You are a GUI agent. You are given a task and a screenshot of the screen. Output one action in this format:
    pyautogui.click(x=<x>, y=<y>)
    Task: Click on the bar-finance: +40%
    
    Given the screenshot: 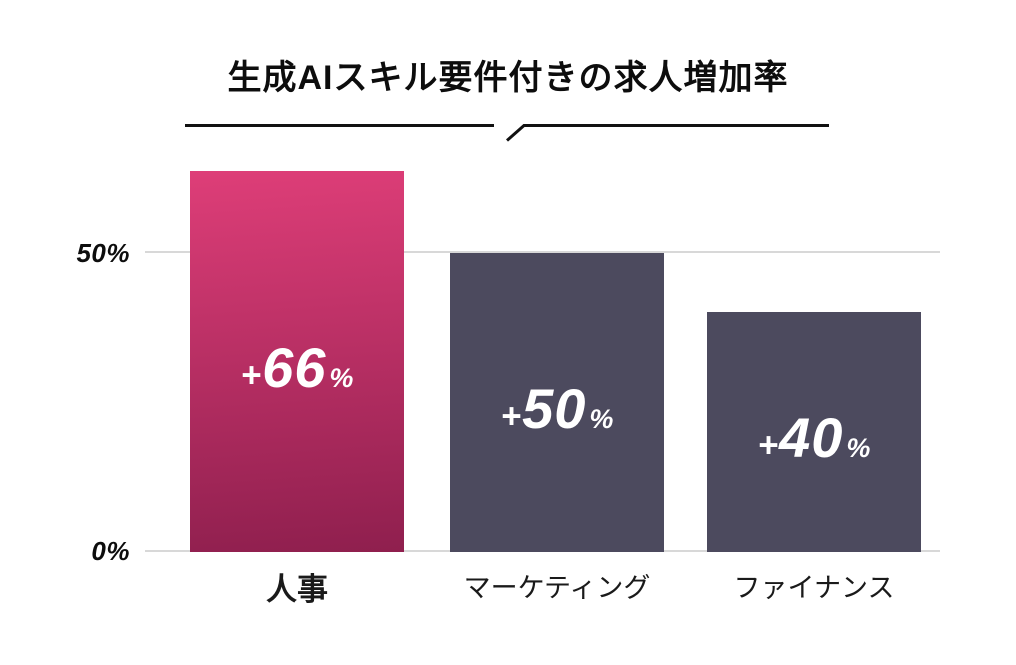 What is the action you would take?
    pyautogui.click(x=814, y=432)
    